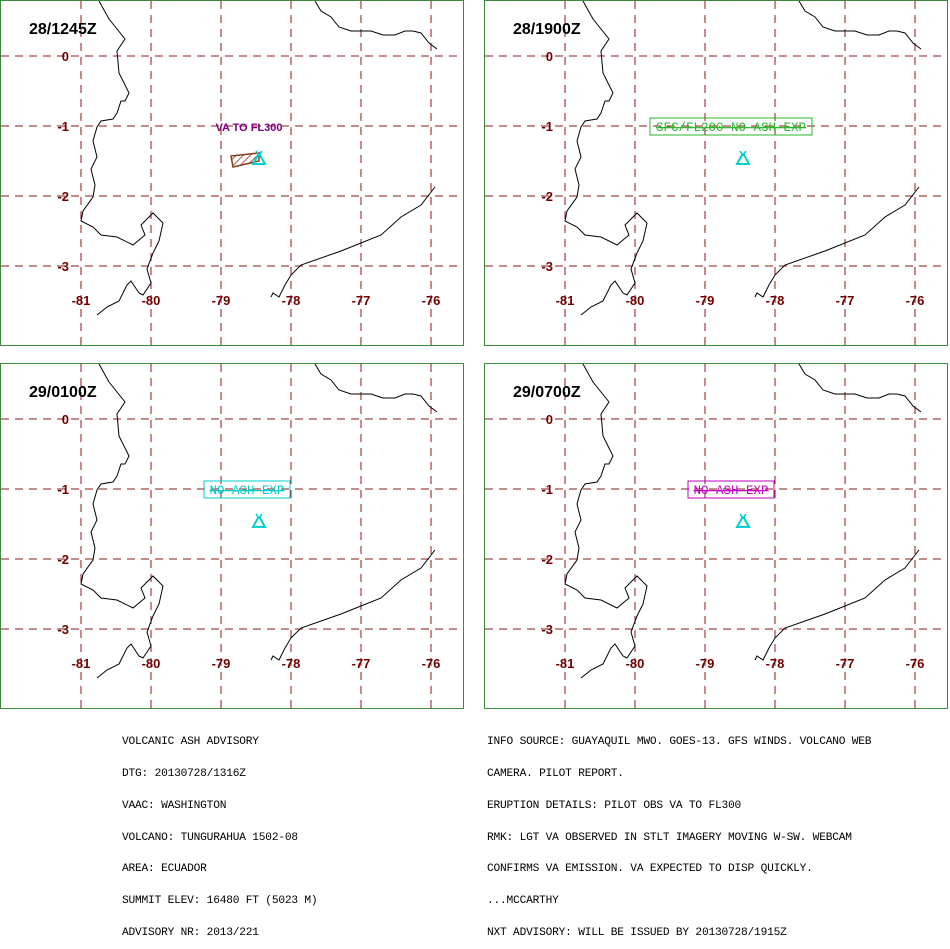  What do you see at coordinates (210, 837) in the screenshot?
I see `advisory-line: VOLCANO: TUNGURAHUA 1502-08` at bounding box center [210, 837].